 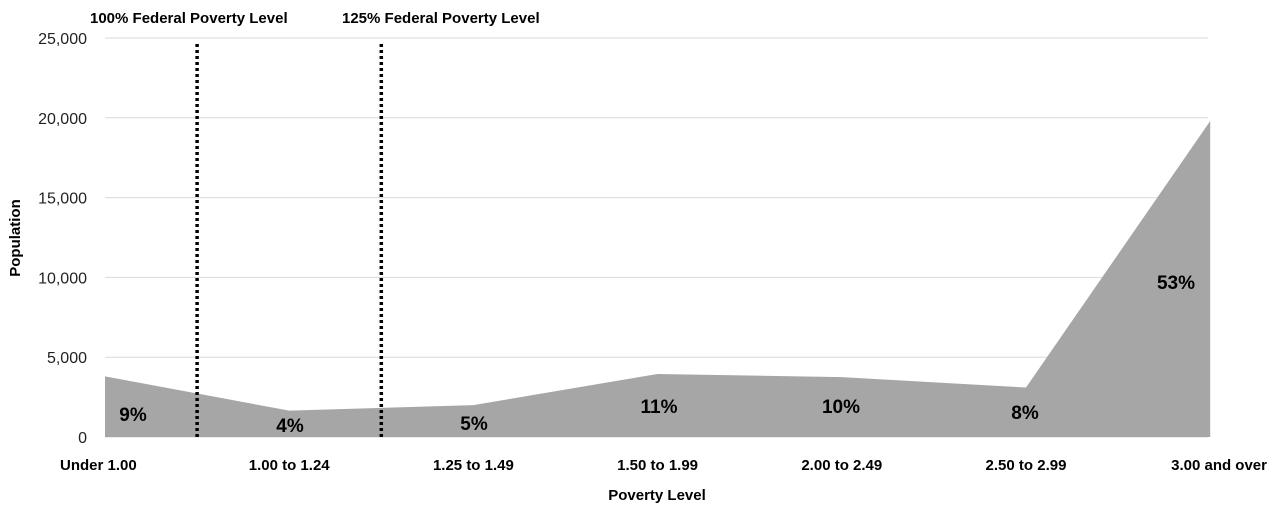 What do you see at coordinates (473, 465) in the screenshot?
I see `x-tick-label: 1.25 to 1.49` at bounding box center [473, 465].